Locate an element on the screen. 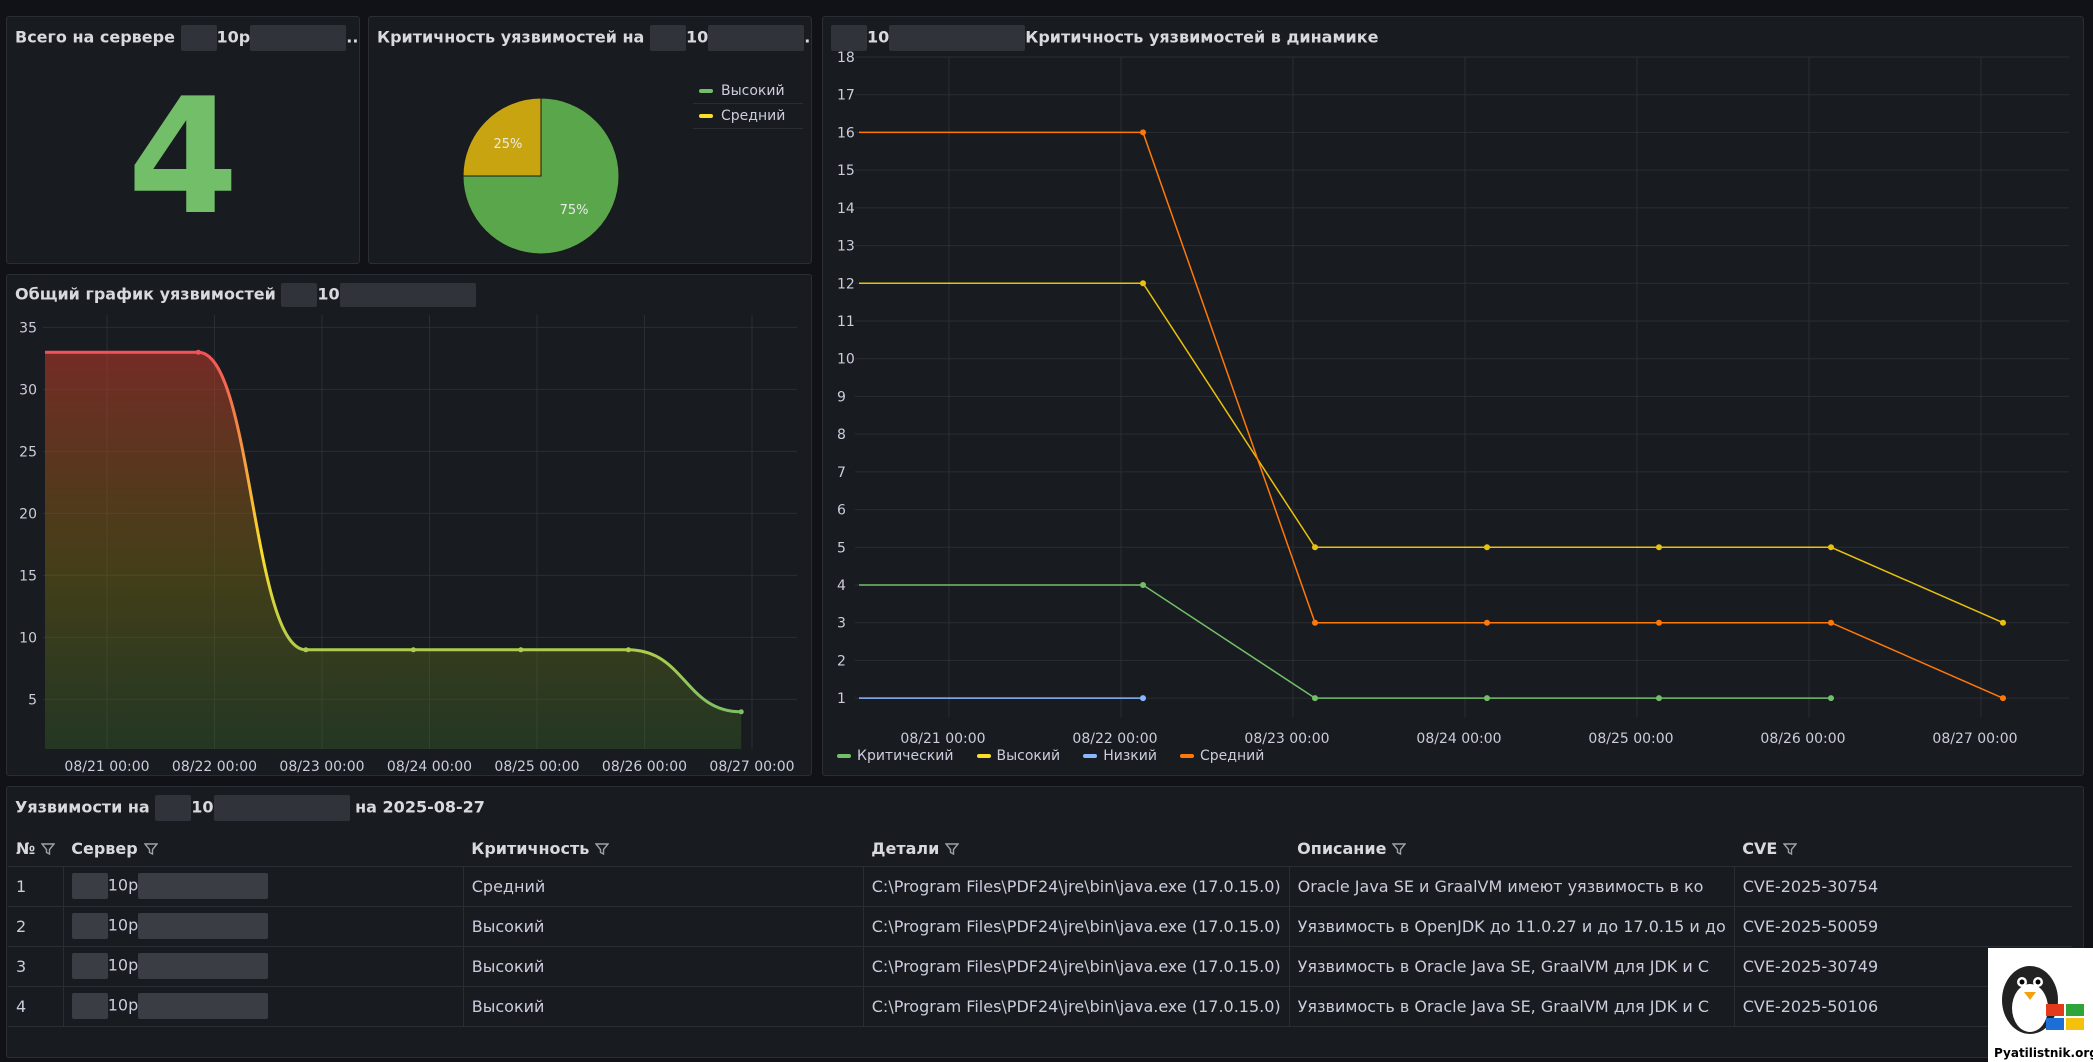 This screenshot has width=2093, height=1062. x-tick-label: 08/21 00:00 is located at coordinates (942, 739).